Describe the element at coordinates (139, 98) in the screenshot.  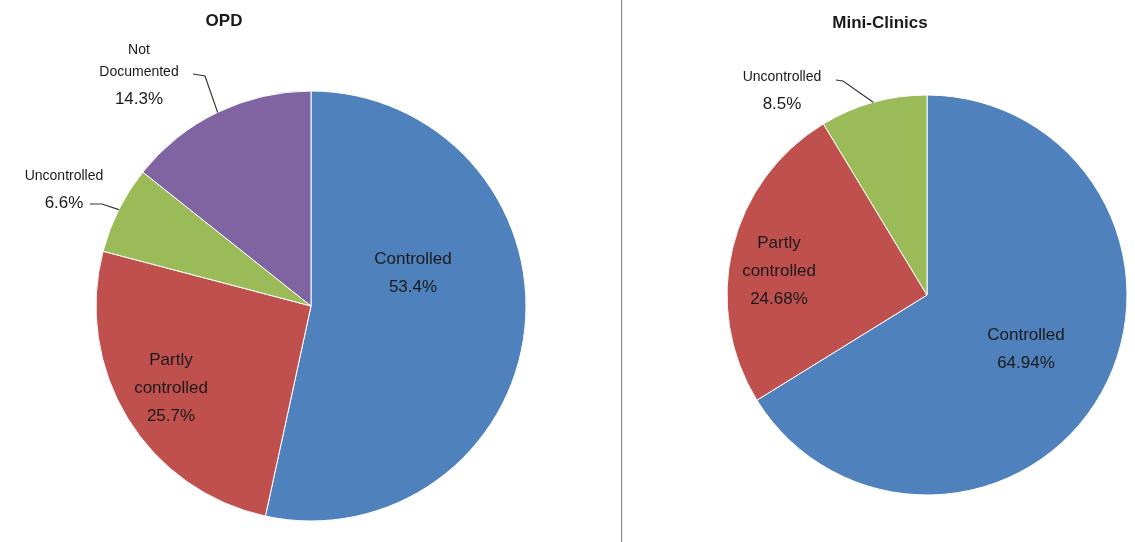
I see `data-label: 14.3%` at that location.